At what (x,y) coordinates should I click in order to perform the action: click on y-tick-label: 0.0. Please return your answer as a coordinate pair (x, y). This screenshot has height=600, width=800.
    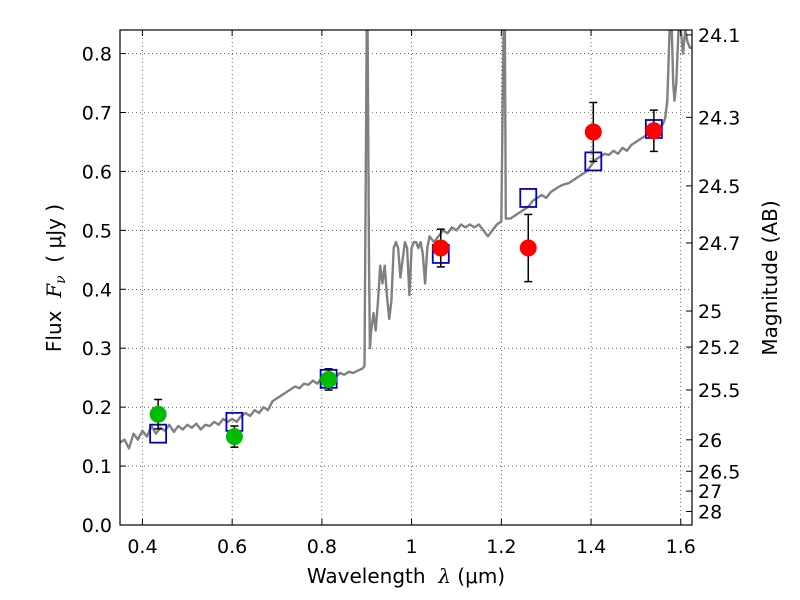
    Looking at the image, I should click on (97, 526).